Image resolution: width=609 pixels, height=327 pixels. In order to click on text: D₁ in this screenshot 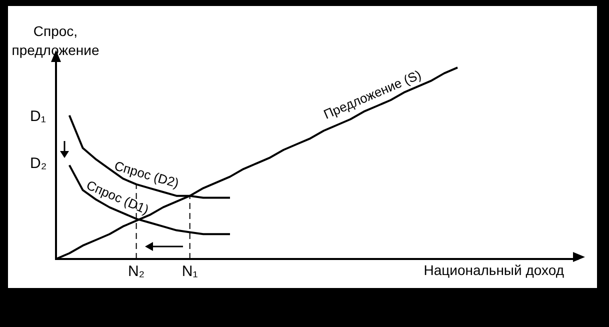, I will do `click(38, 116)`.